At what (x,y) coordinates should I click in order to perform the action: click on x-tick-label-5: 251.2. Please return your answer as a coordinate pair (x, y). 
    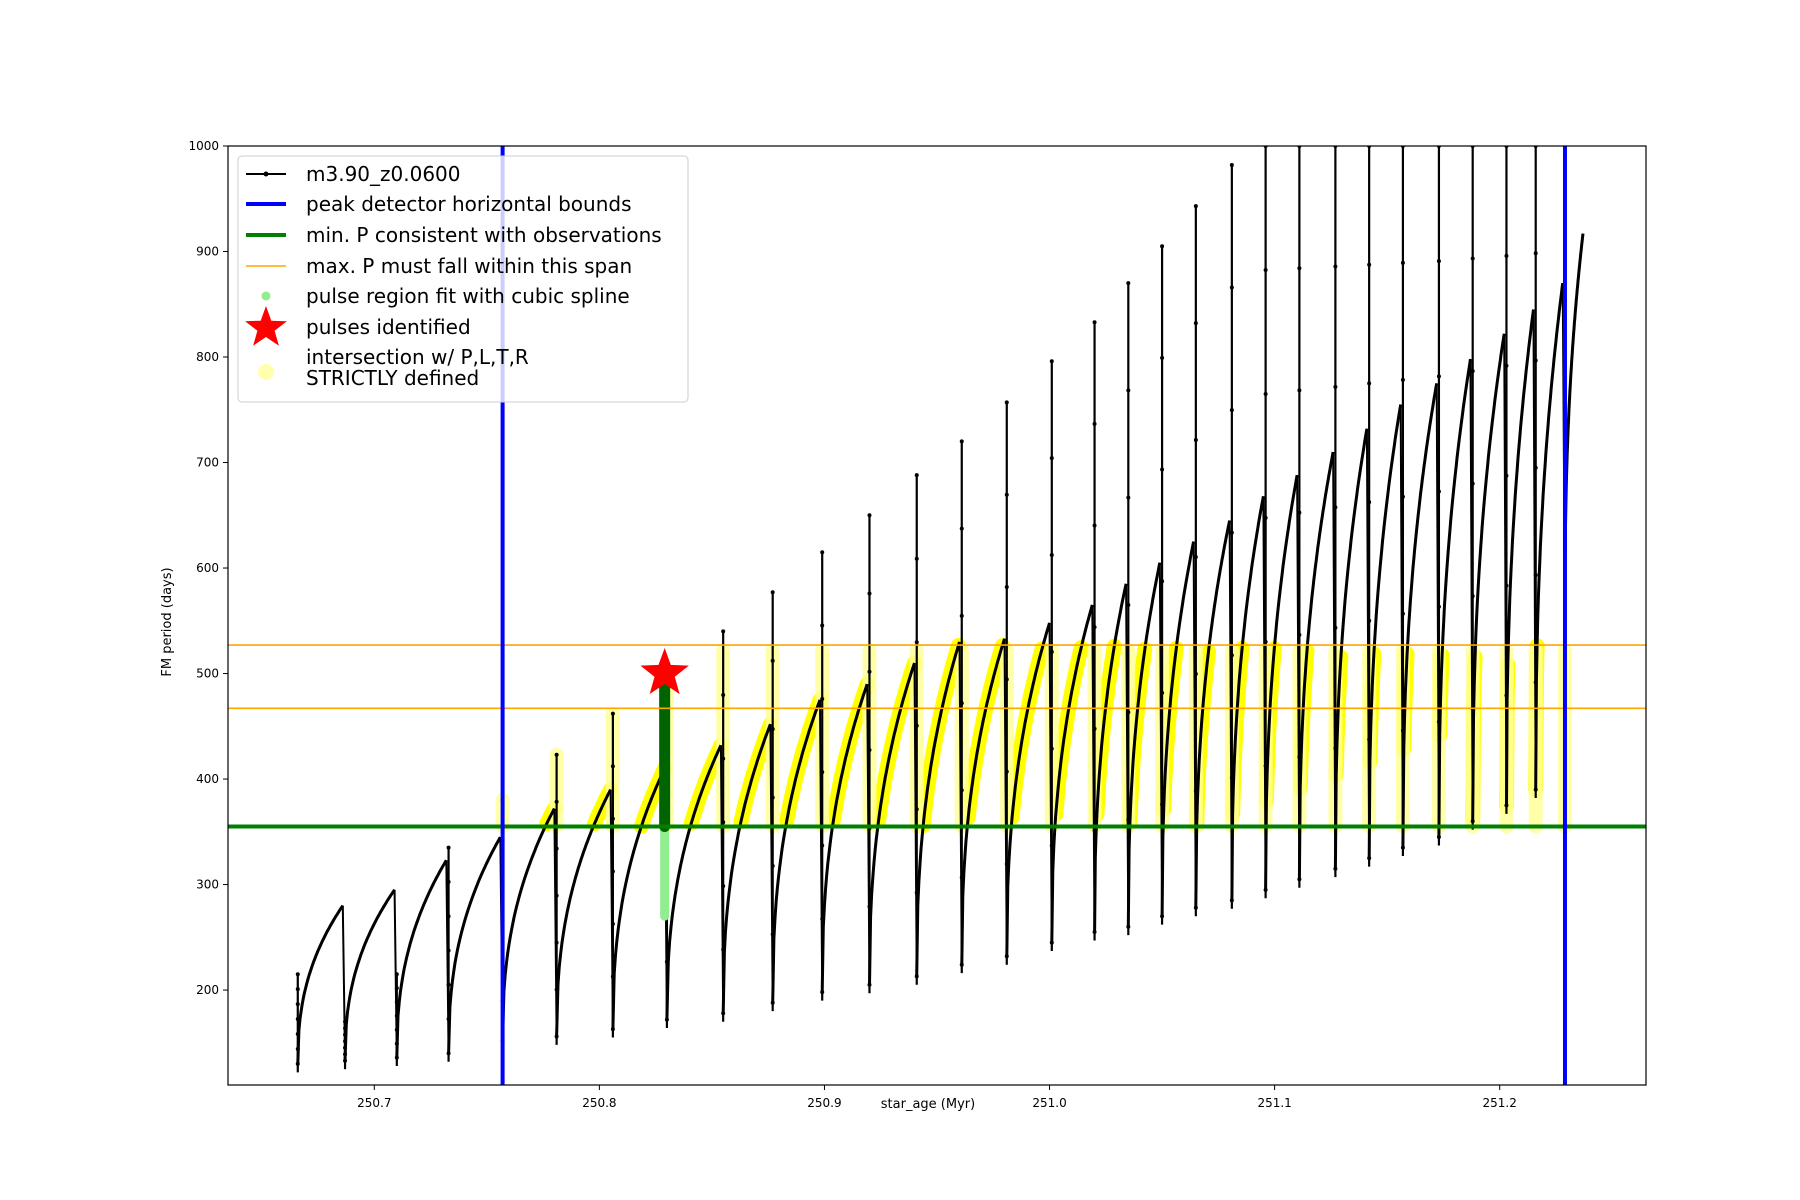
    Looking at the image, I should click on (1500, 1103).